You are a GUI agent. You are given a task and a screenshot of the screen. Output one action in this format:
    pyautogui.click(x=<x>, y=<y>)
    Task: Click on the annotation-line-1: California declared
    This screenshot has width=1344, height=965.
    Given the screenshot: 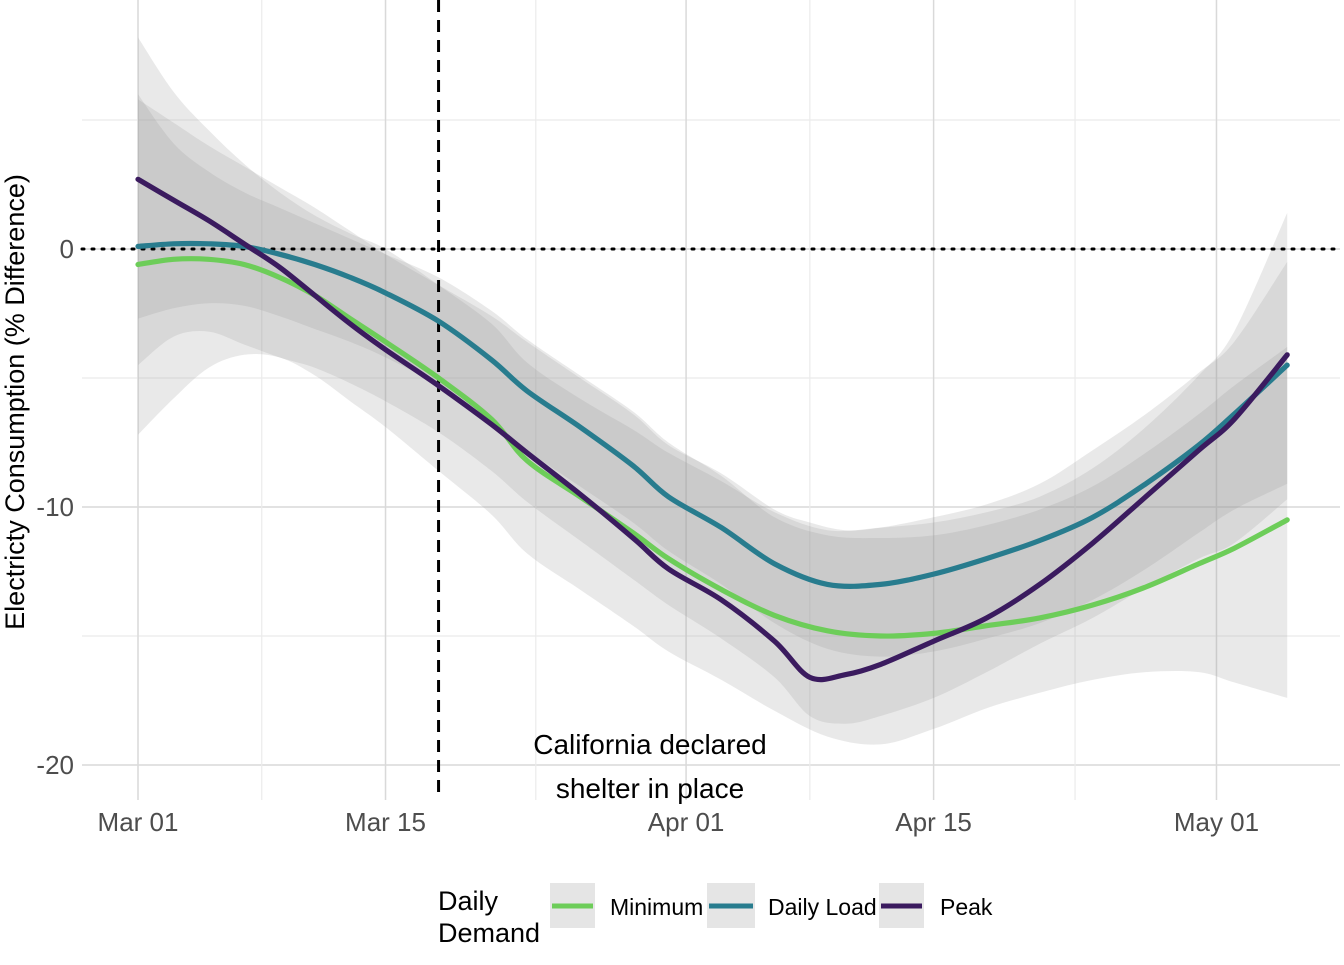 What is the action you would take?
    pyautogui.click(x=649, y=744)
    